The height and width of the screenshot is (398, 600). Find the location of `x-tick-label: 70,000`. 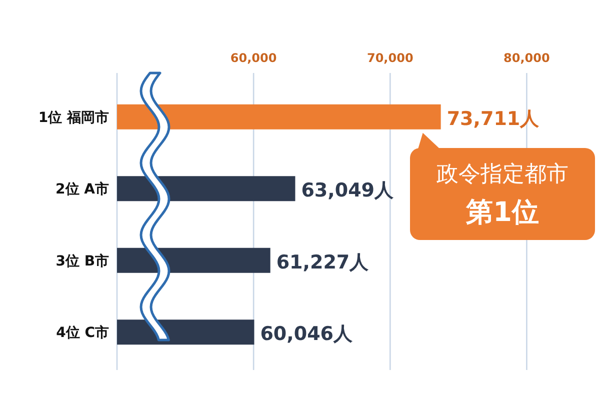

x-tick-label: 70,000 is located at coordinates (390, 58).